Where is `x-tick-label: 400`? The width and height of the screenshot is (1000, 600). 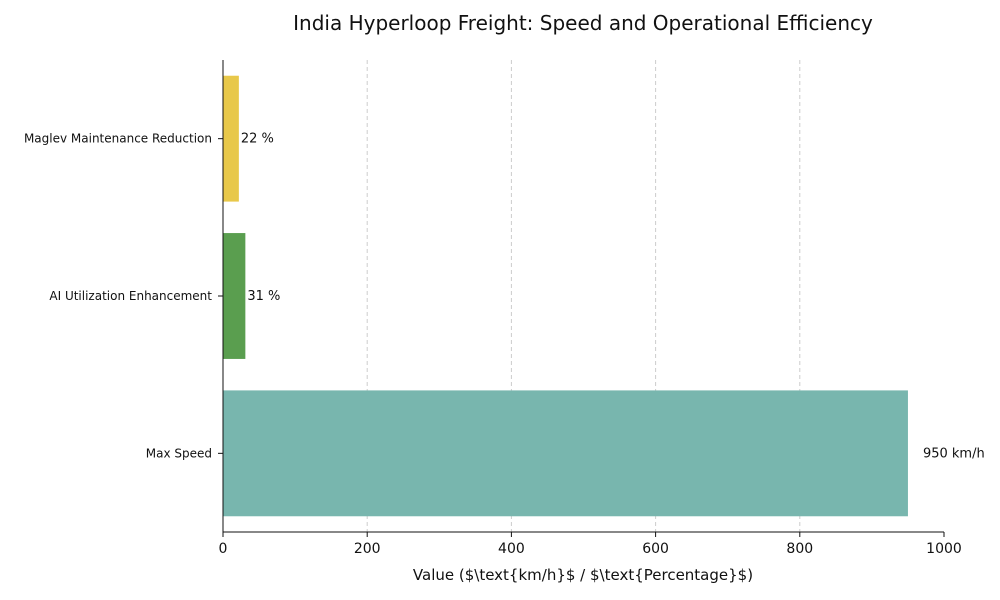
x-tick-label: 400 is located at coordinates (511, 549).